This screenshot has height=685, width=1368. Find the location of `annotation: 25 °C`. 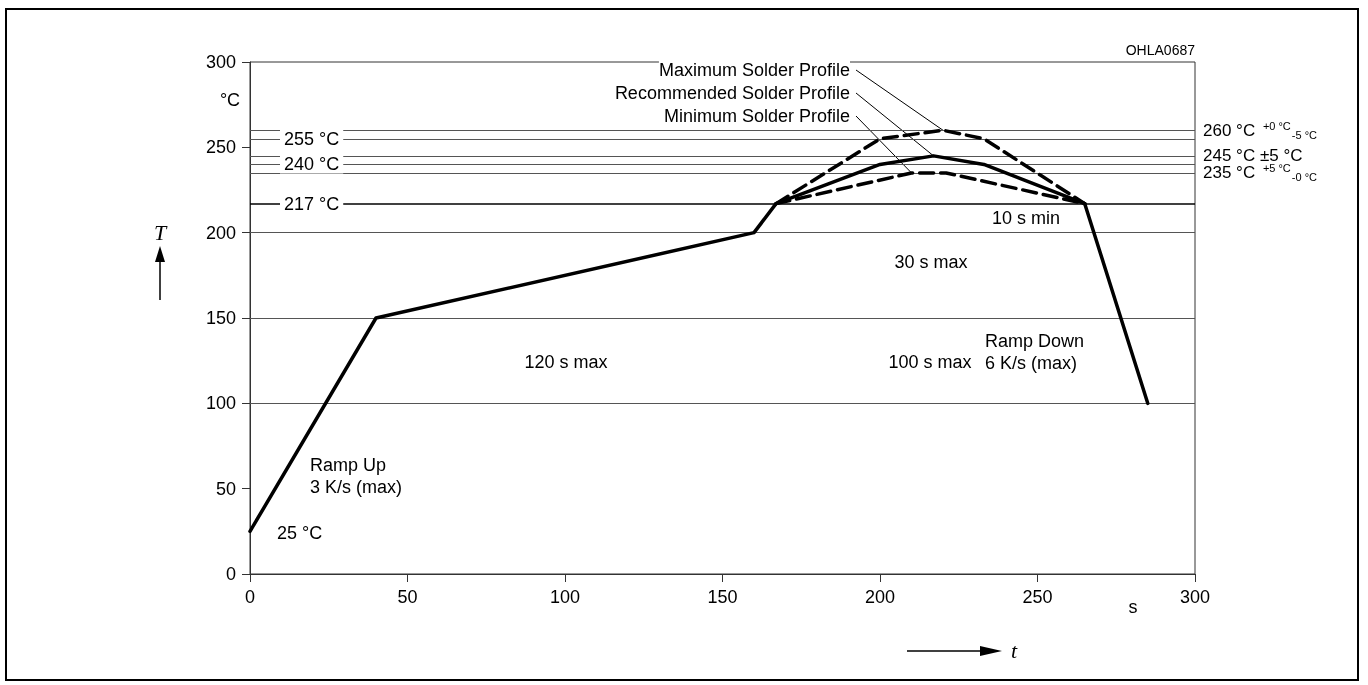

annotation: 25 °C is located at coordinates (300, 533).